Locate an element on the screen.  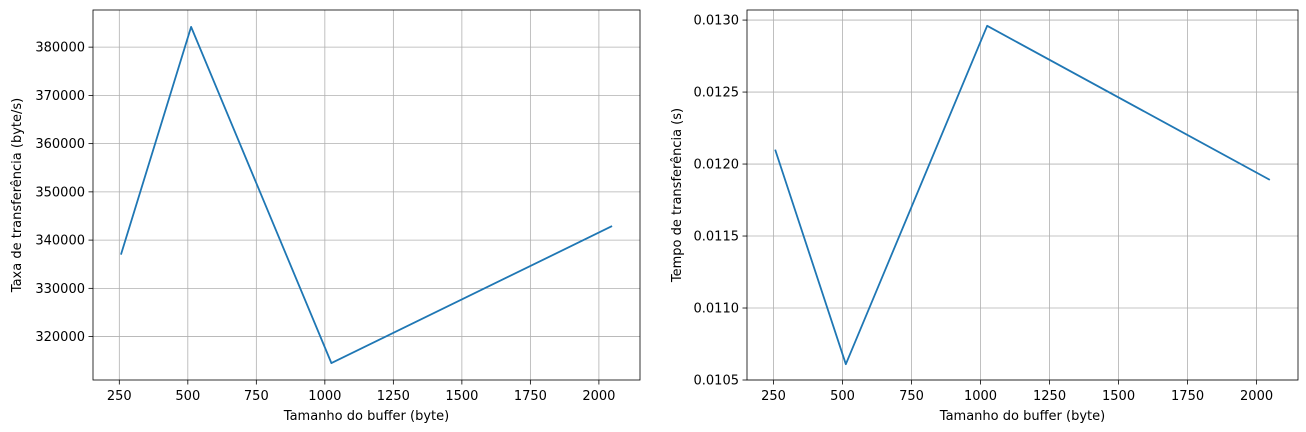
y-tick-label: 320000 is located at coordinates (60, 337).